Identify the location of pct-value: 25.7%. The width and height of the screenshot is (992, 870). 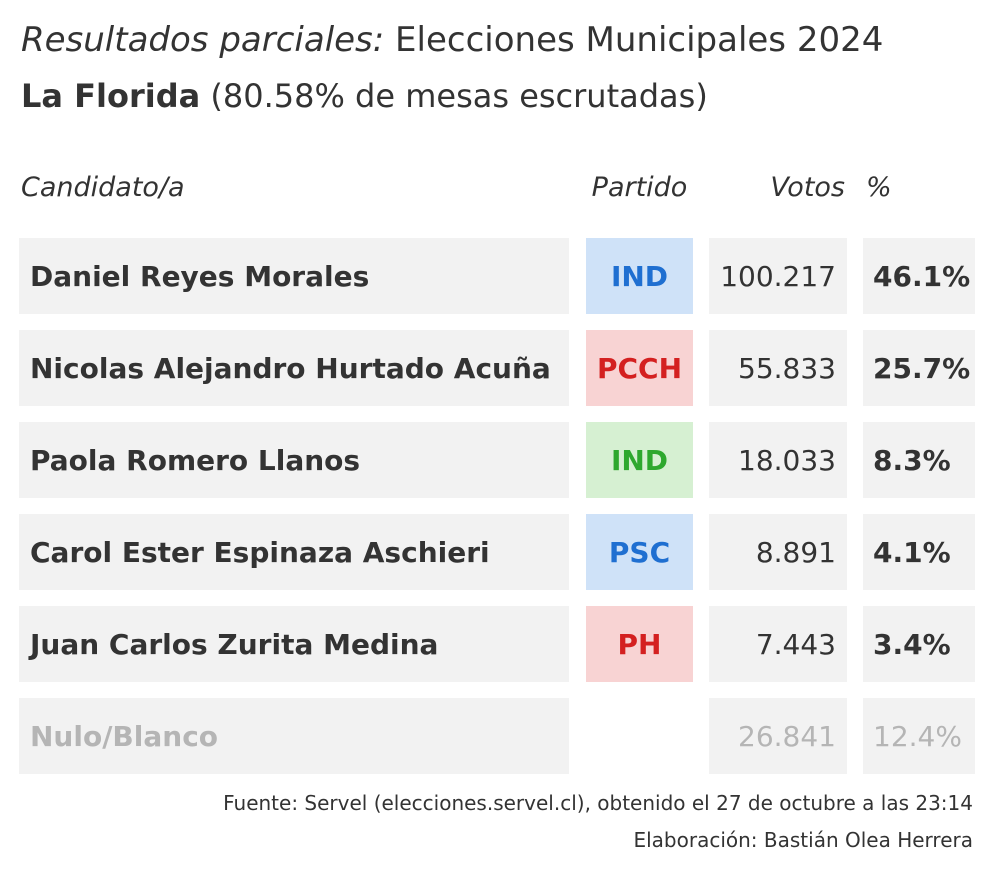
(919, 368).